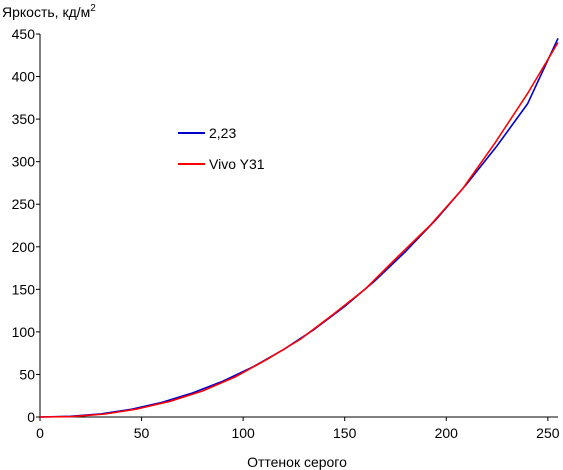 The width and height of the screenshot is (563, 470). What do you see at coordinates (447, 433) in the screenshot?
I see `x-tick-label: 200` at bounding box center [447, 433].